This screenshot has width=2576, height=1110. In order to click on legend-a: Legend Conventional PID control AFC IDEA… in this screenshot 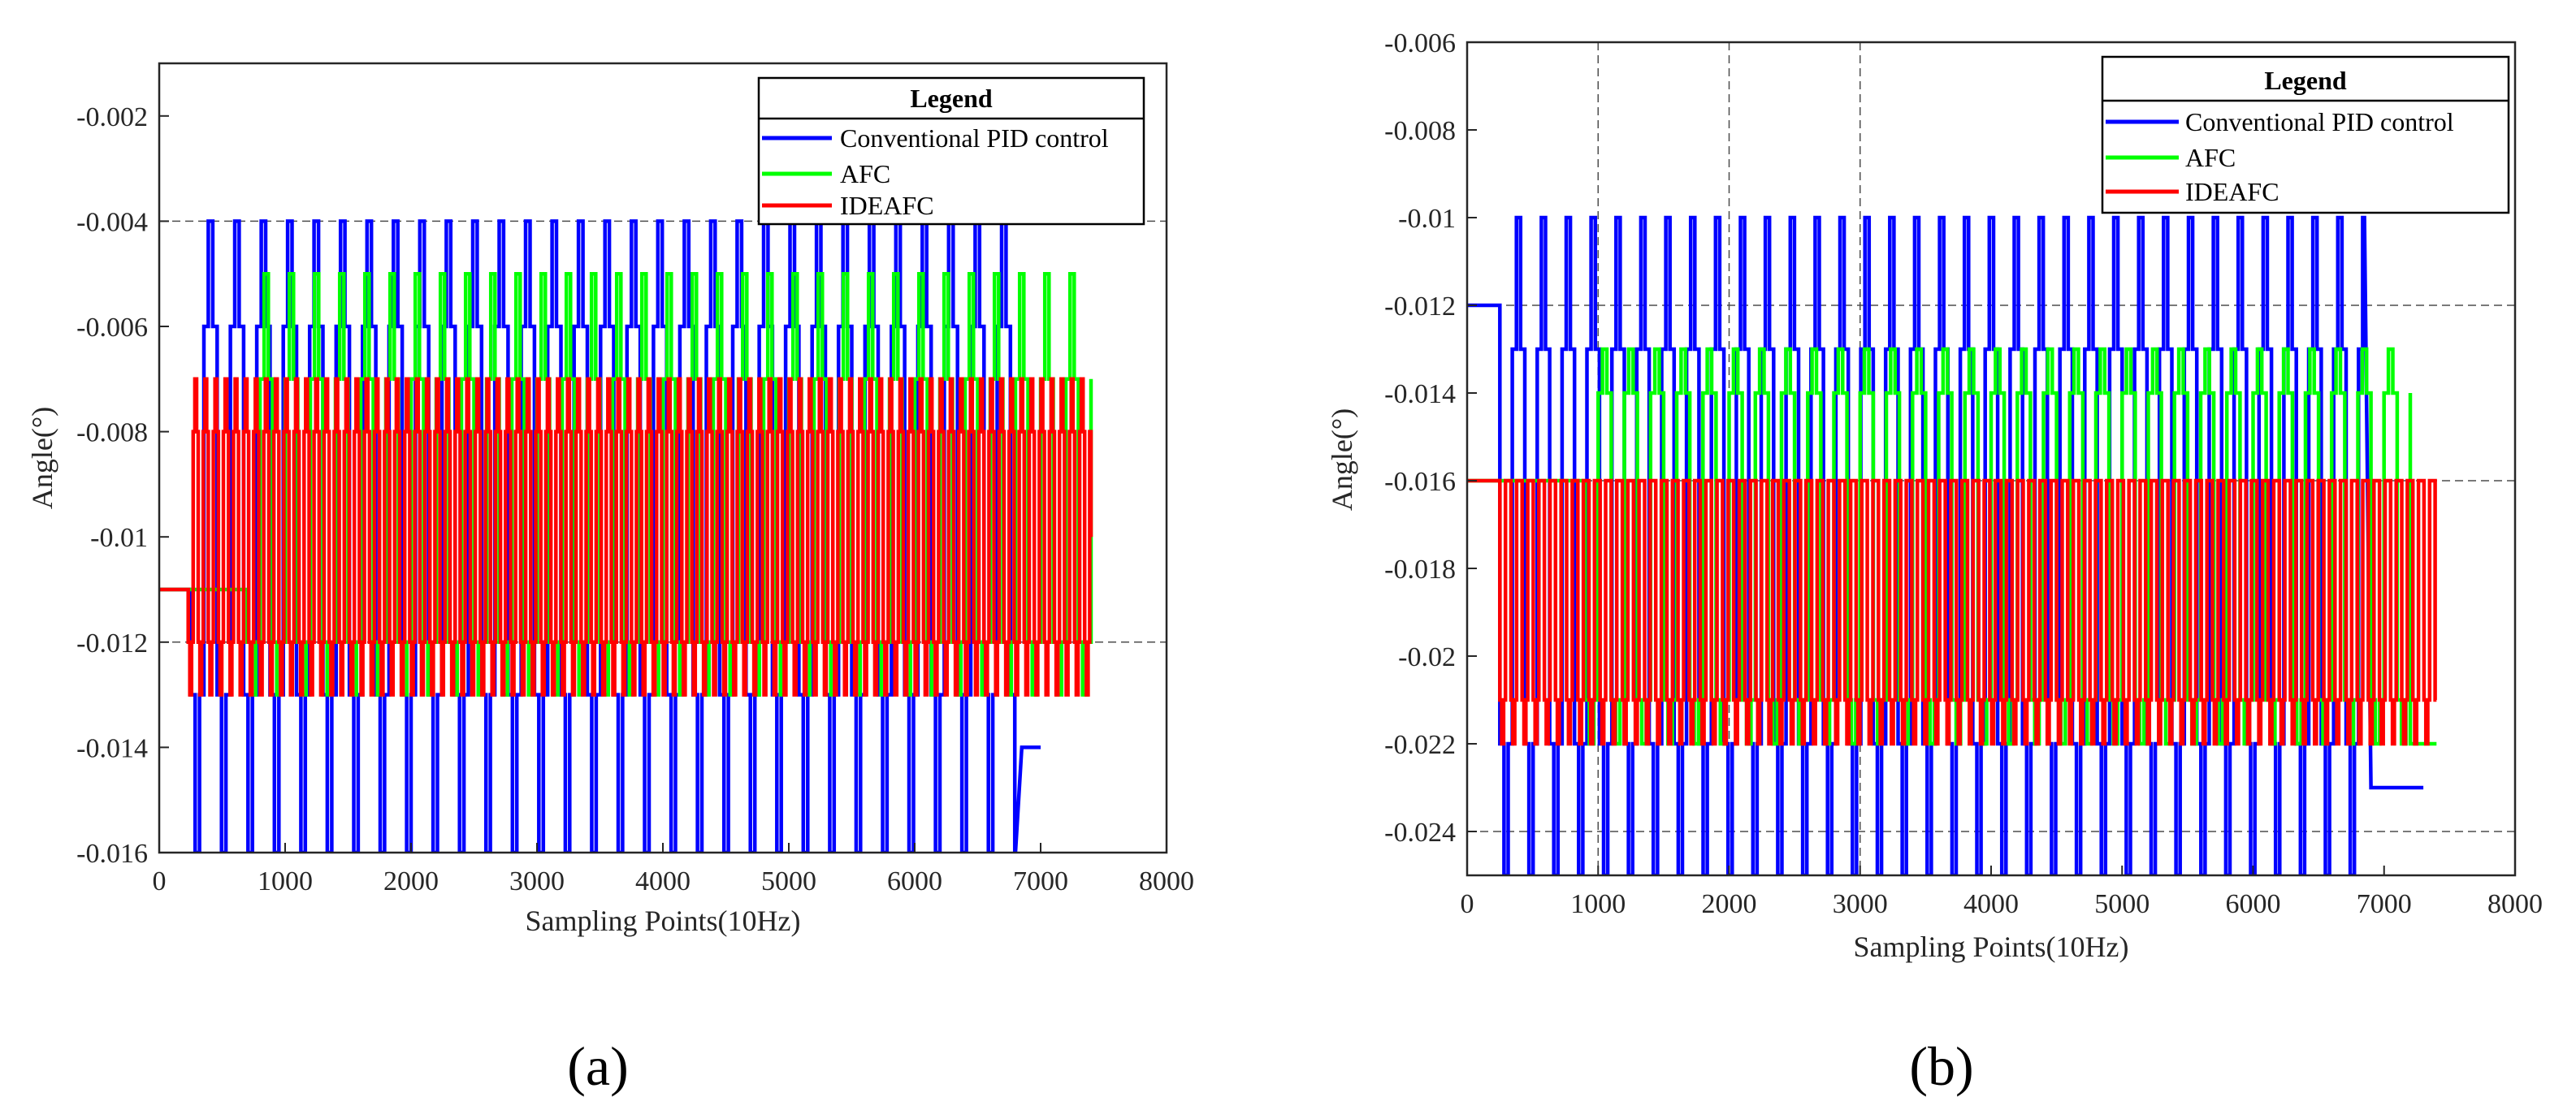, I will do `click(951, 151)`.